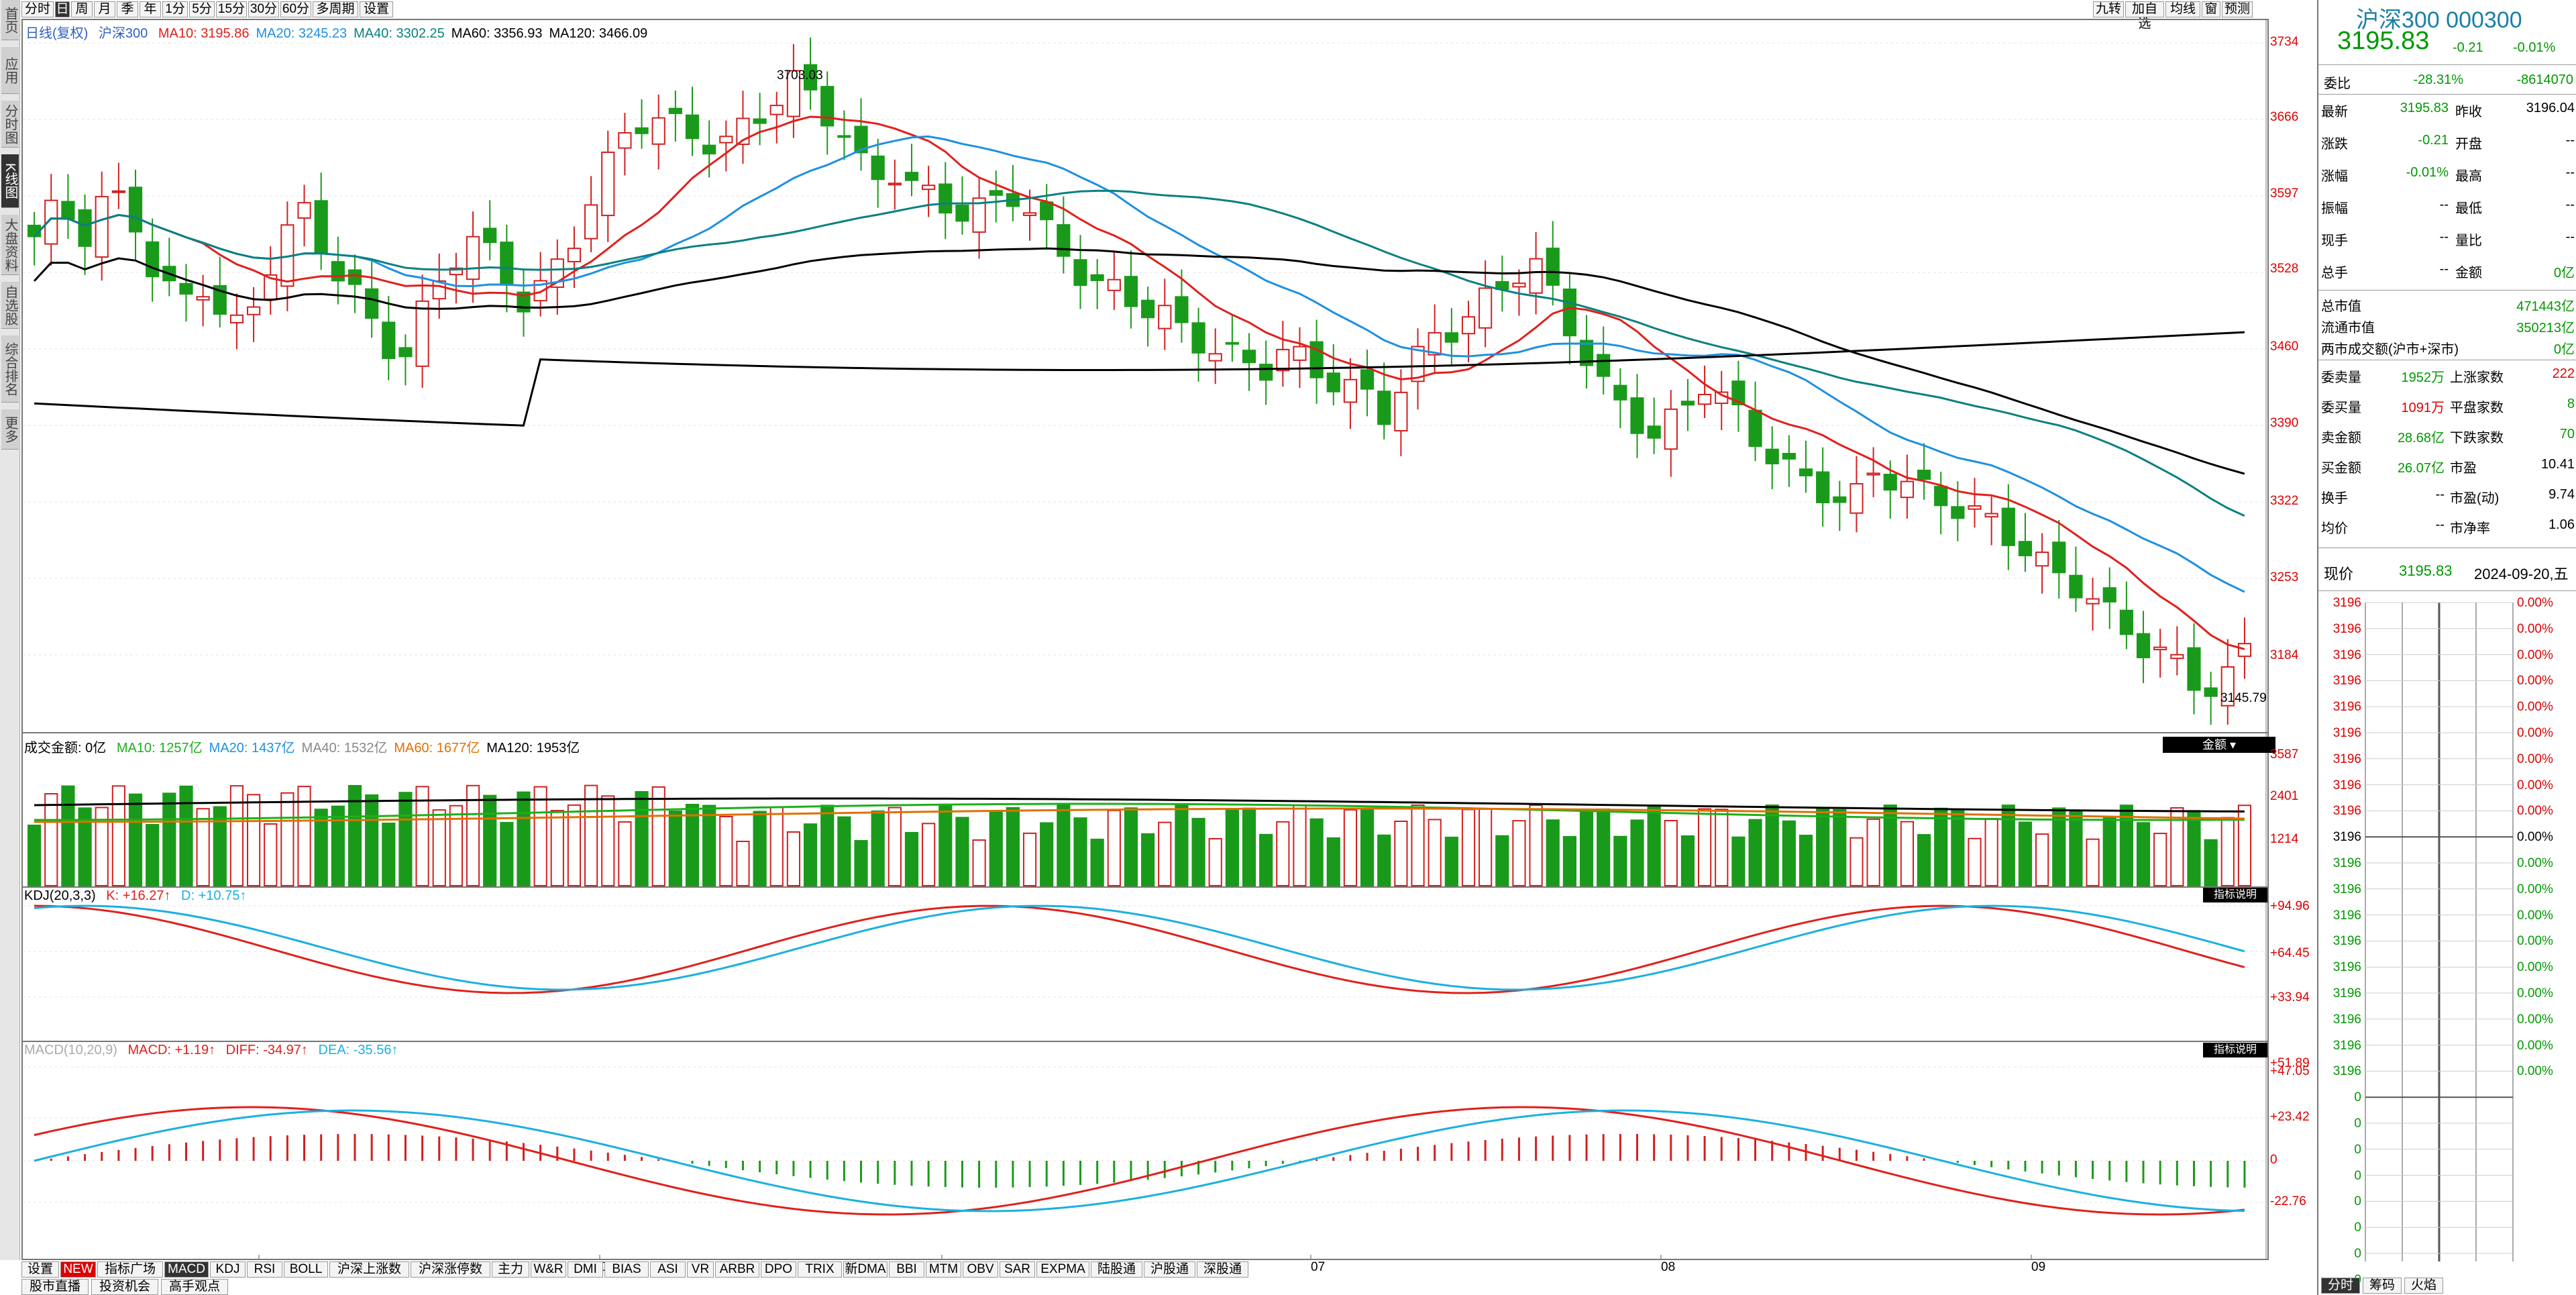  What do you see at coordinates (820, 1269) in the screenshot?
I see `indicator-tab-17: TRIX` at bounding box center [820, 1269].